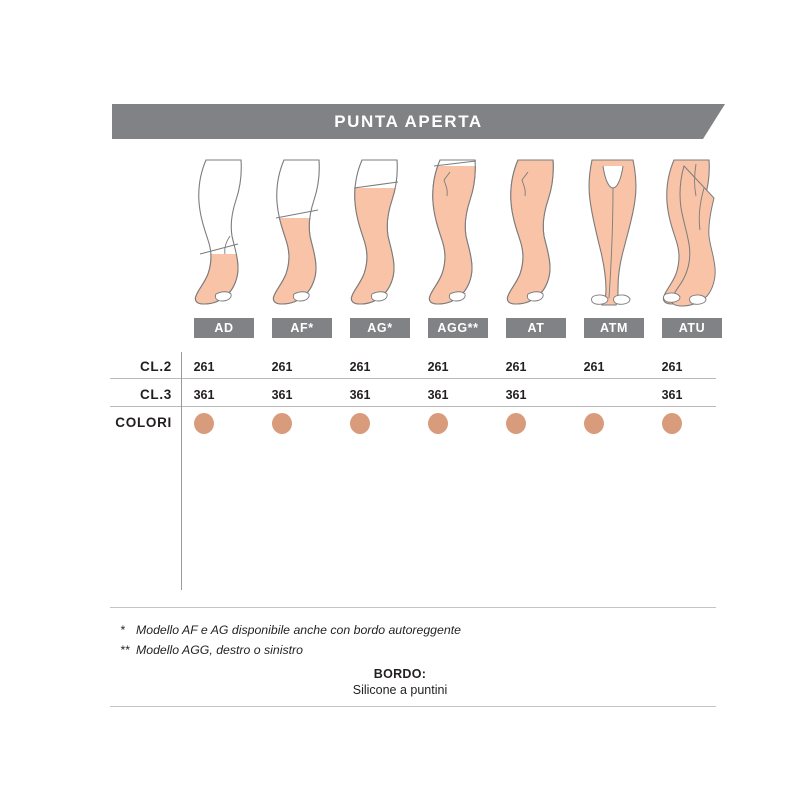 Image resolution: width=800 pixels, height=800 pixels. Describe the element at coordinates (516, 395) in the screenshot. I see `cell-cl3-at: 361` at that location.